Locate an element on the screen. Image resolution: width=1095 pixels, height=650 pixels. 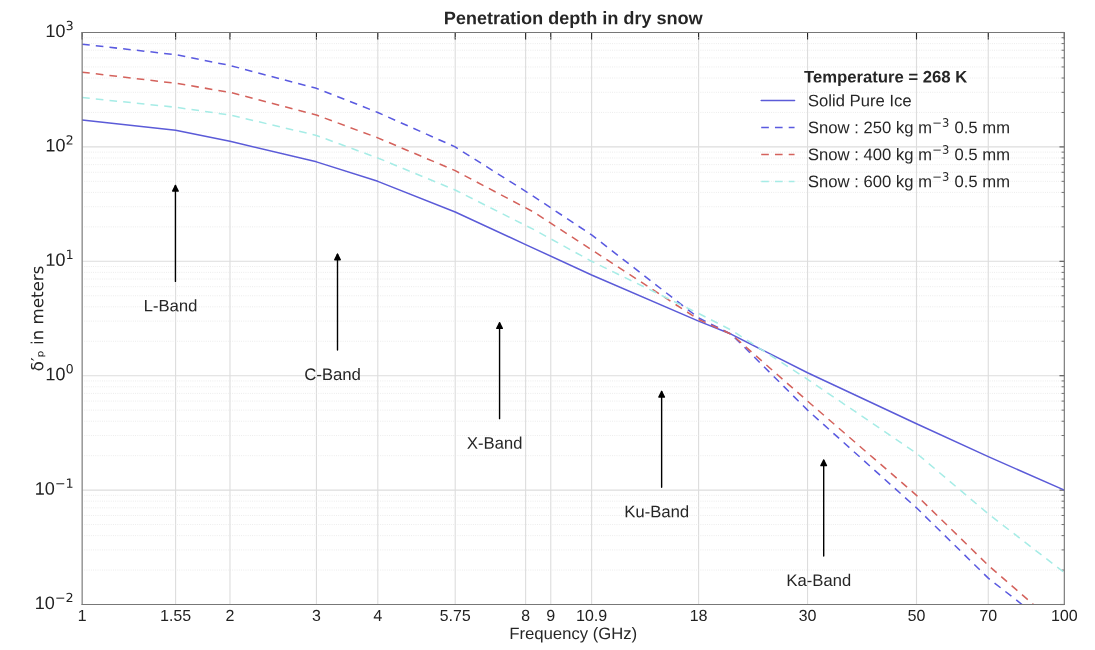
x-tick-label: 4 is located at coordinates (377, 615).